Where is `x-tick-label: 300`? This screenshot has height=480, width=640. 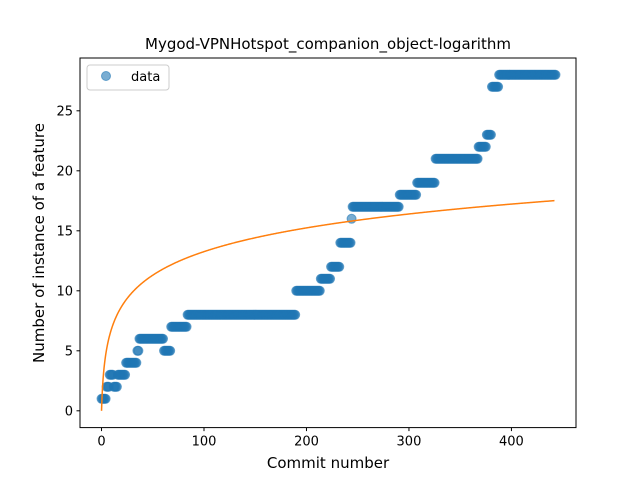 x-tick-label: 300 is located at coordinates (409, 442).